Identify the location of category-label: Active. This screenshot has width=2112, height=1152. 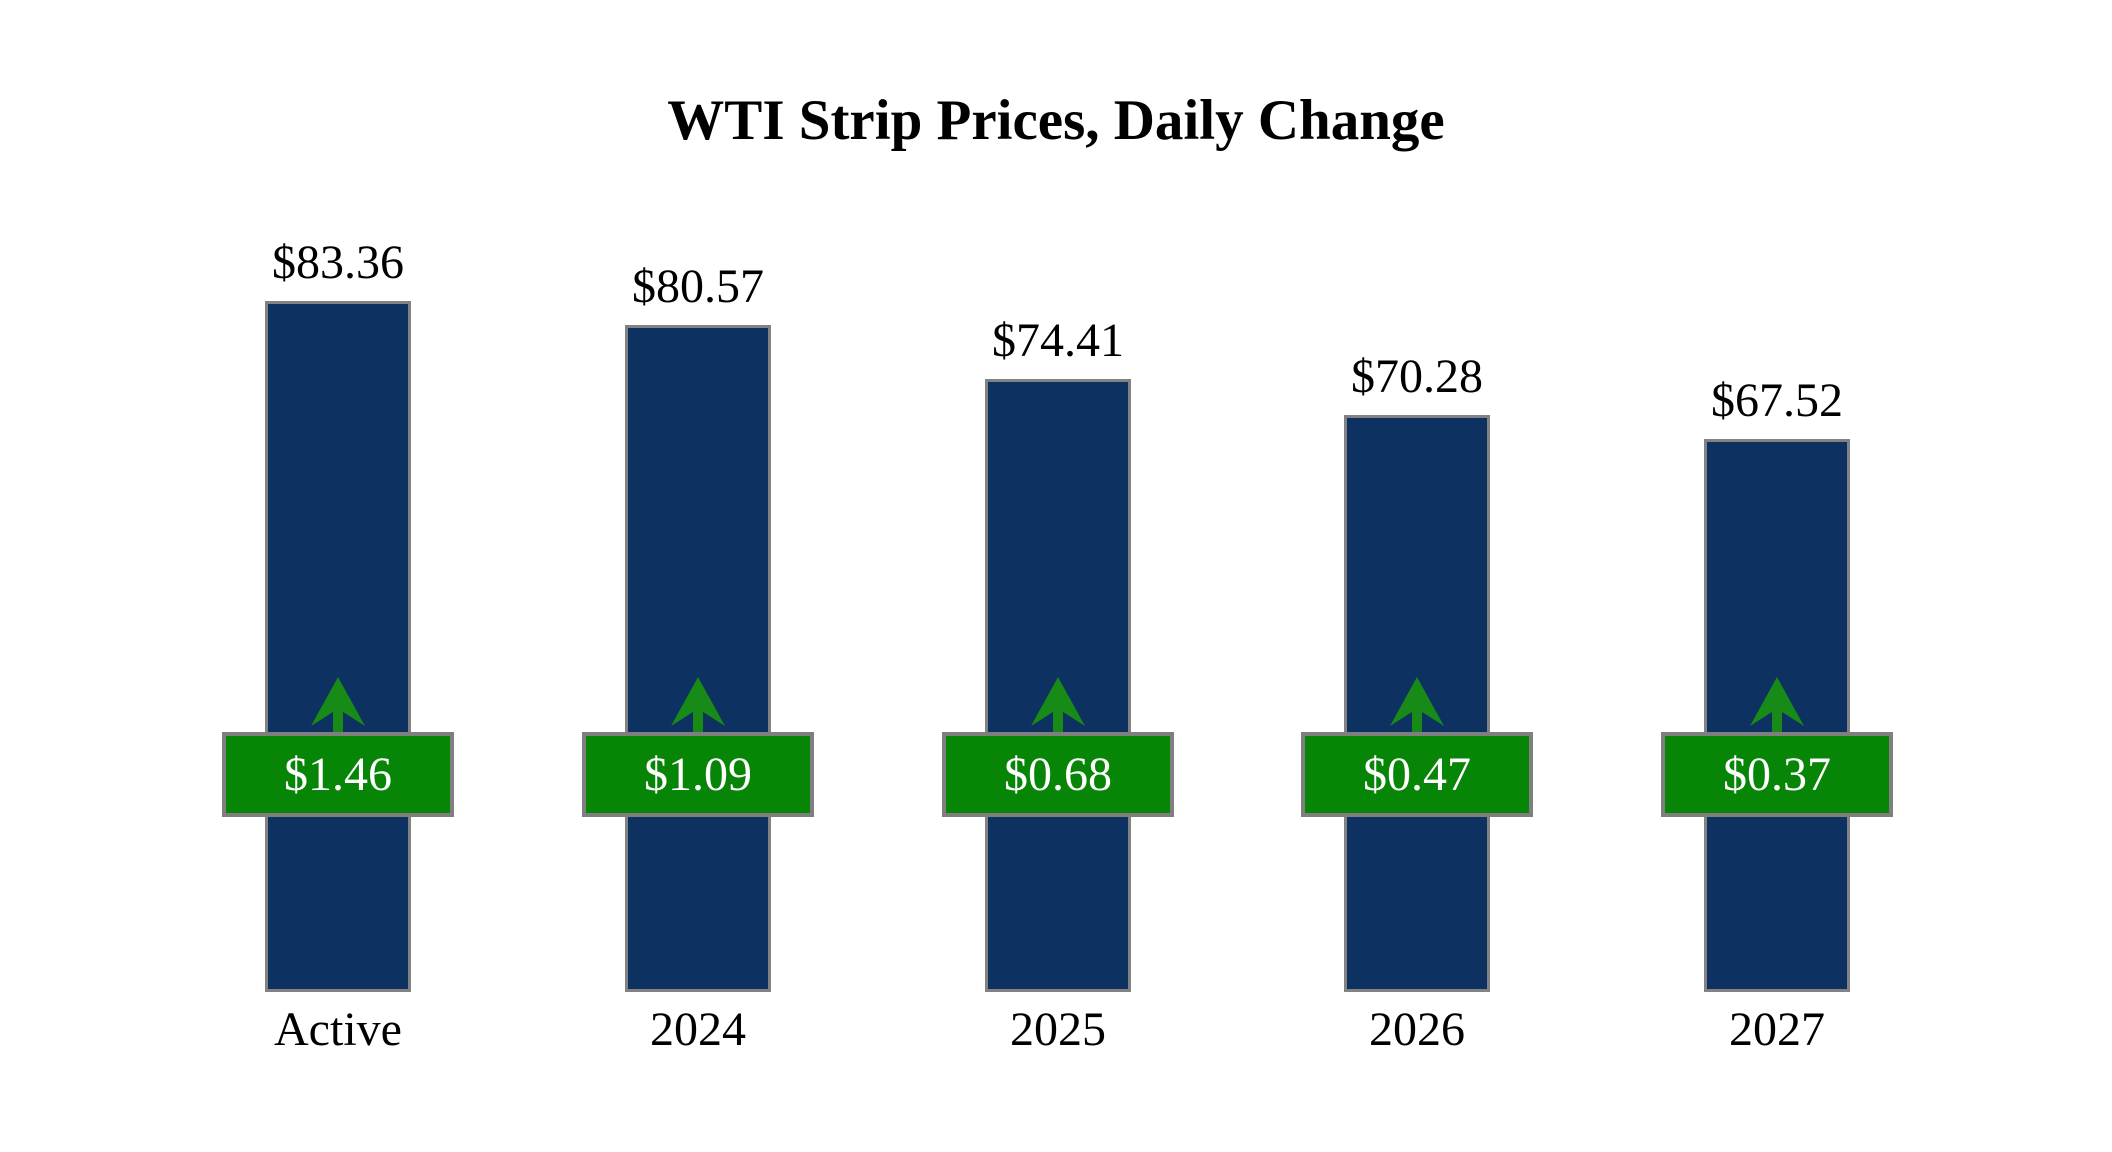
(338, 1029).